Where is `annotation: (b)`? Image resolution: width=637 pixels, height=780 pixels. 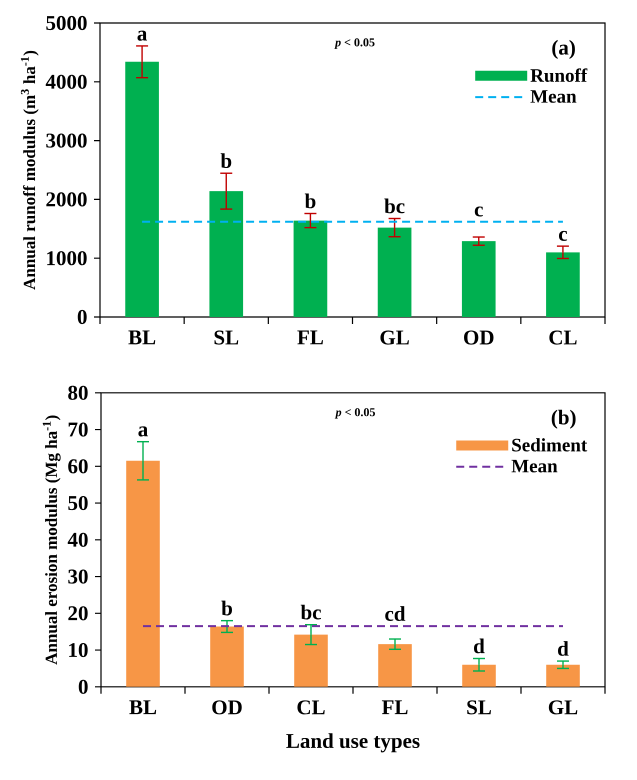 annotation: (b) is located at coordinates (564, 419).